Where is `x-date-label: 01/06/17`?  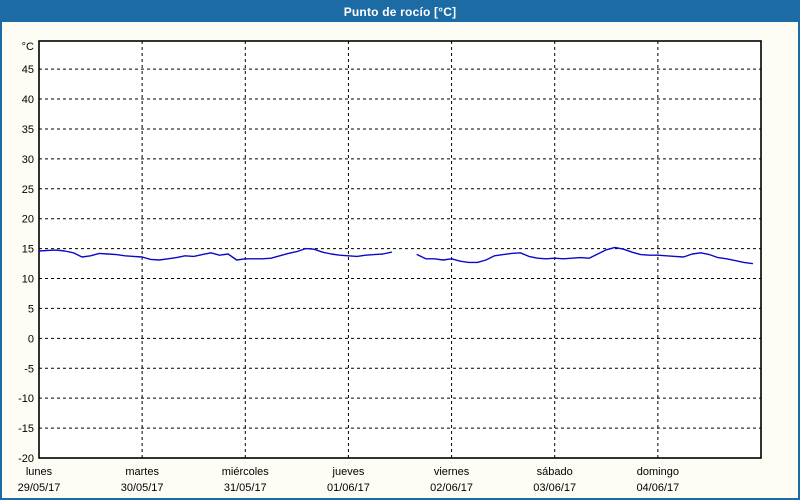
x-date-label: 01/06/17 is located at coordinates (348, 488).